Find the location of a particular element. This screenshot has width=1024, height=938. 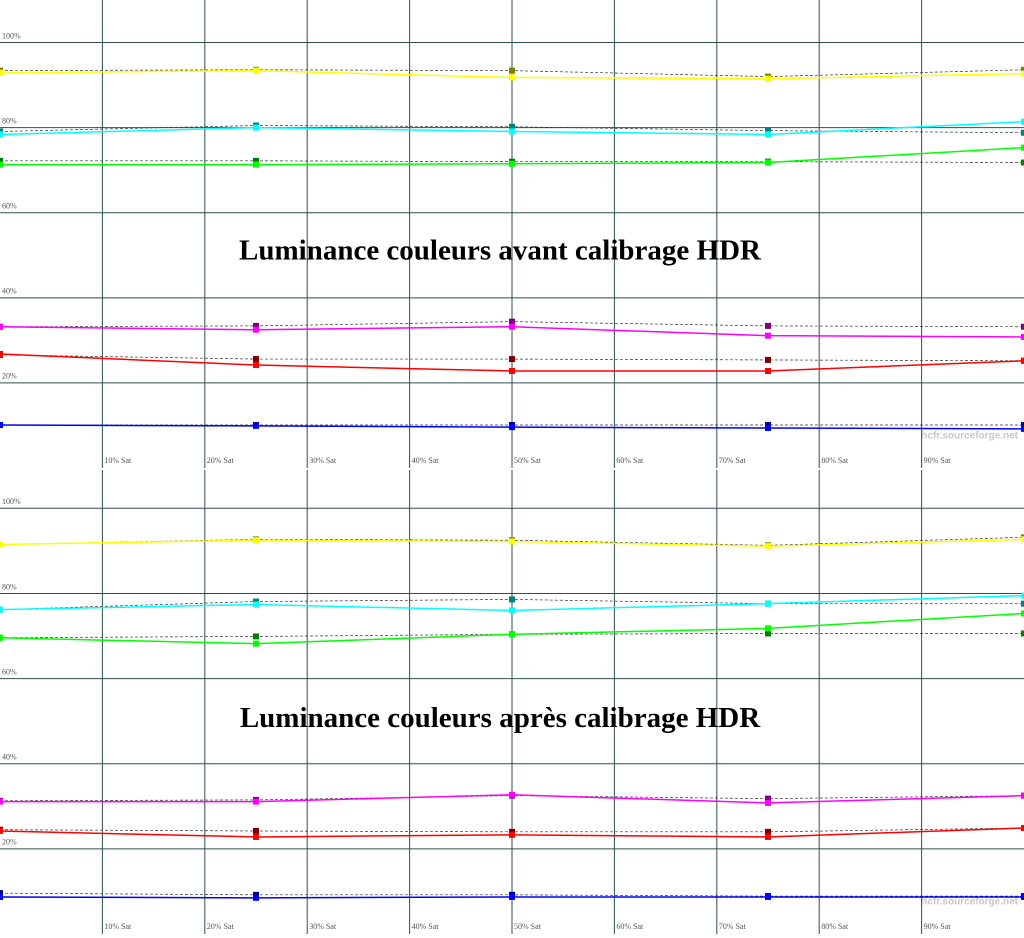

chart-title: Luminance couleurs avant calibrage HDR is located at coordinates (500, 250).